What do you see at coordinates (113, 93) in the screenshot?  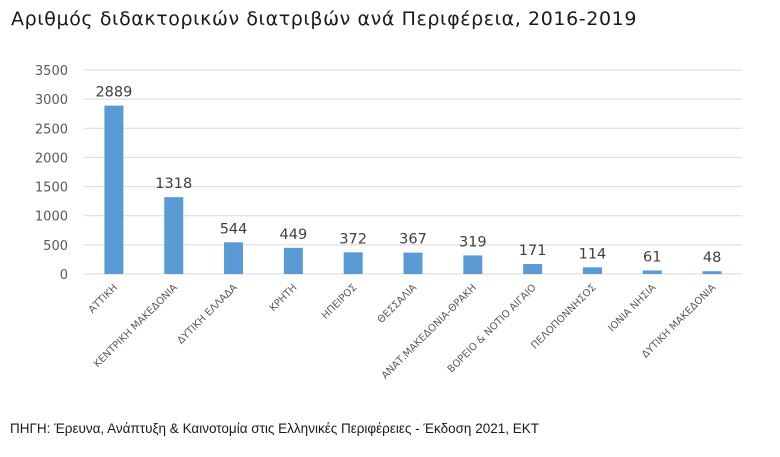 I see `value-label: 2889` at bounding box center [113, 93].